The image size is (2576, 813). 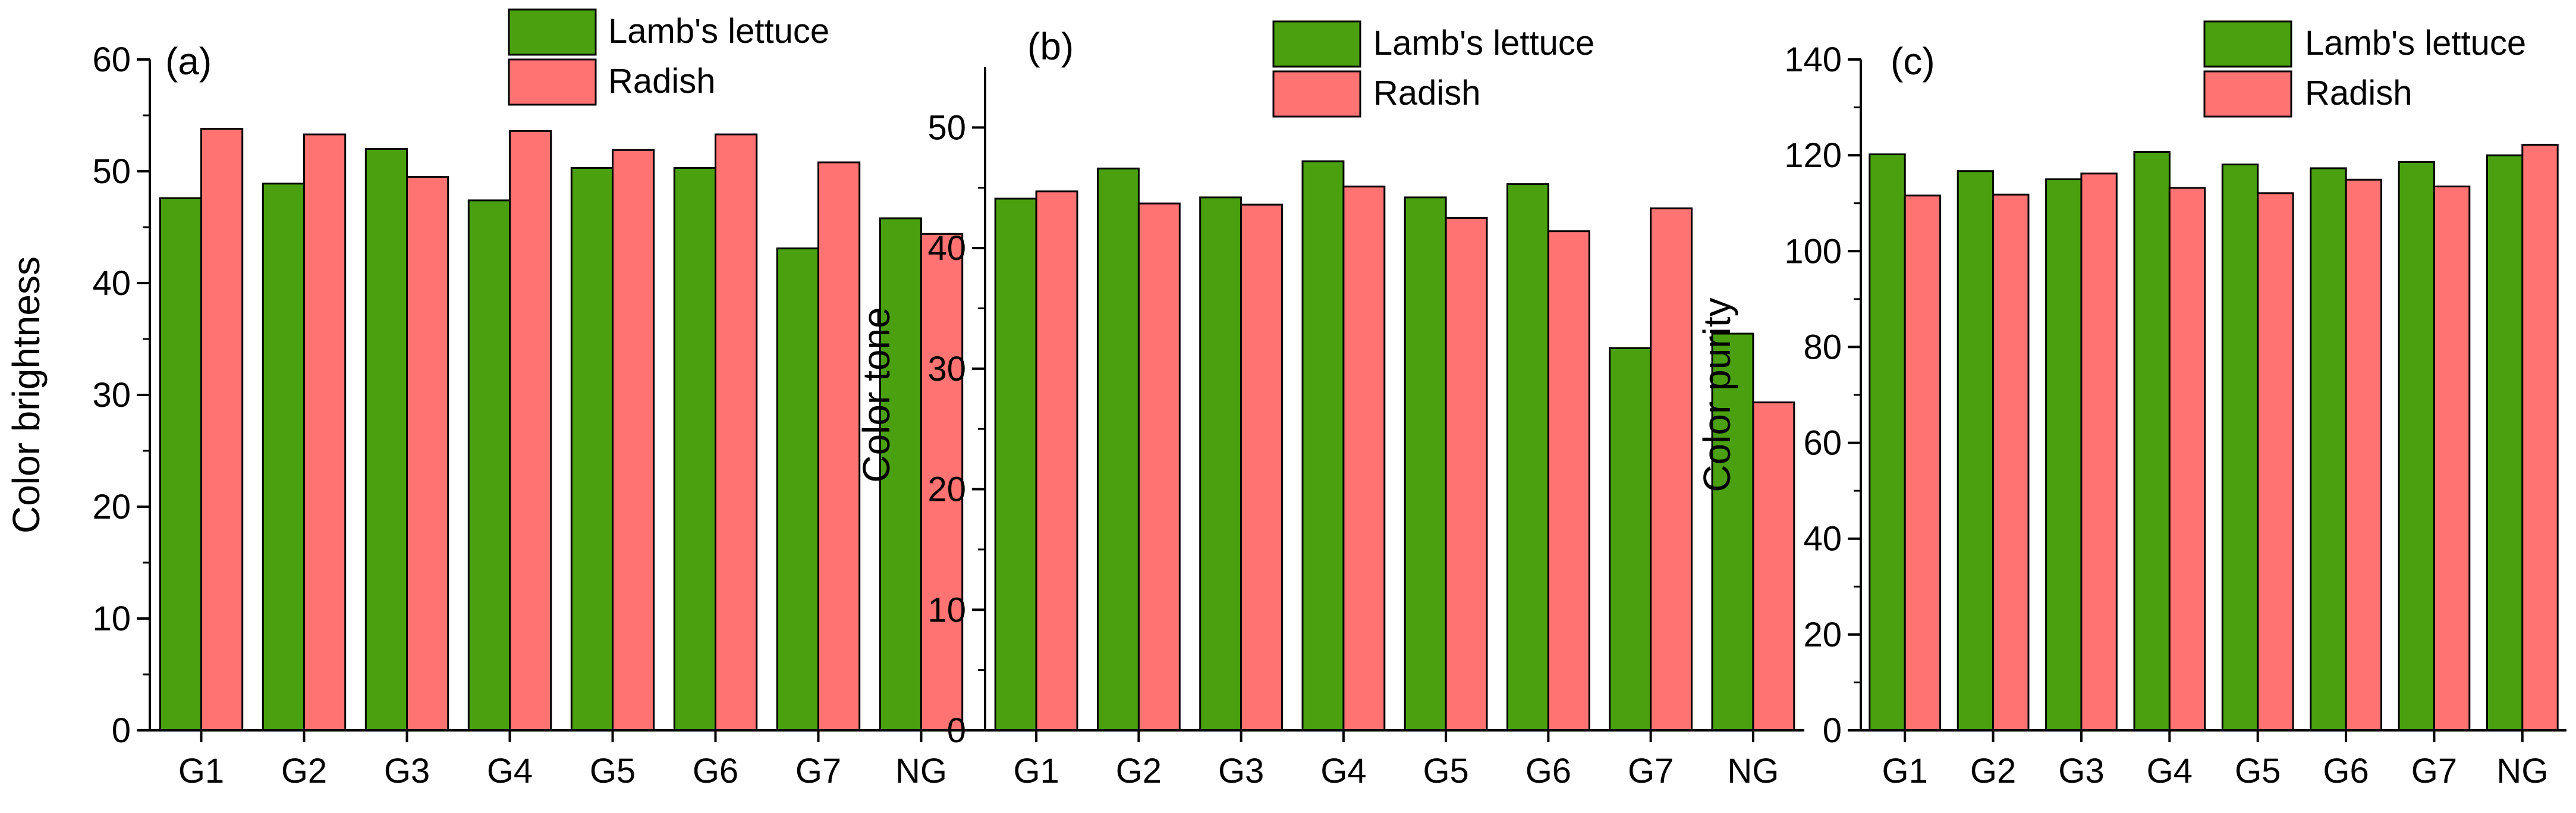 What do you see at coordinates (1913, 62) in the screenshot?
I see `panel-label: (c)` at bounding box center [1913, 62].